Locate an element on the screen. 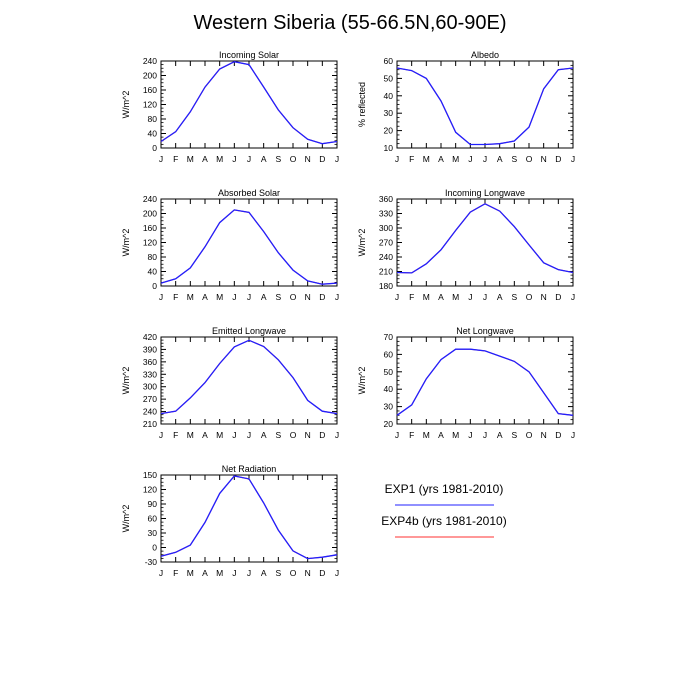 The width and height of the screenshot is (700, 700). y-tick-label: 20 is located at coordinates (389, 131).